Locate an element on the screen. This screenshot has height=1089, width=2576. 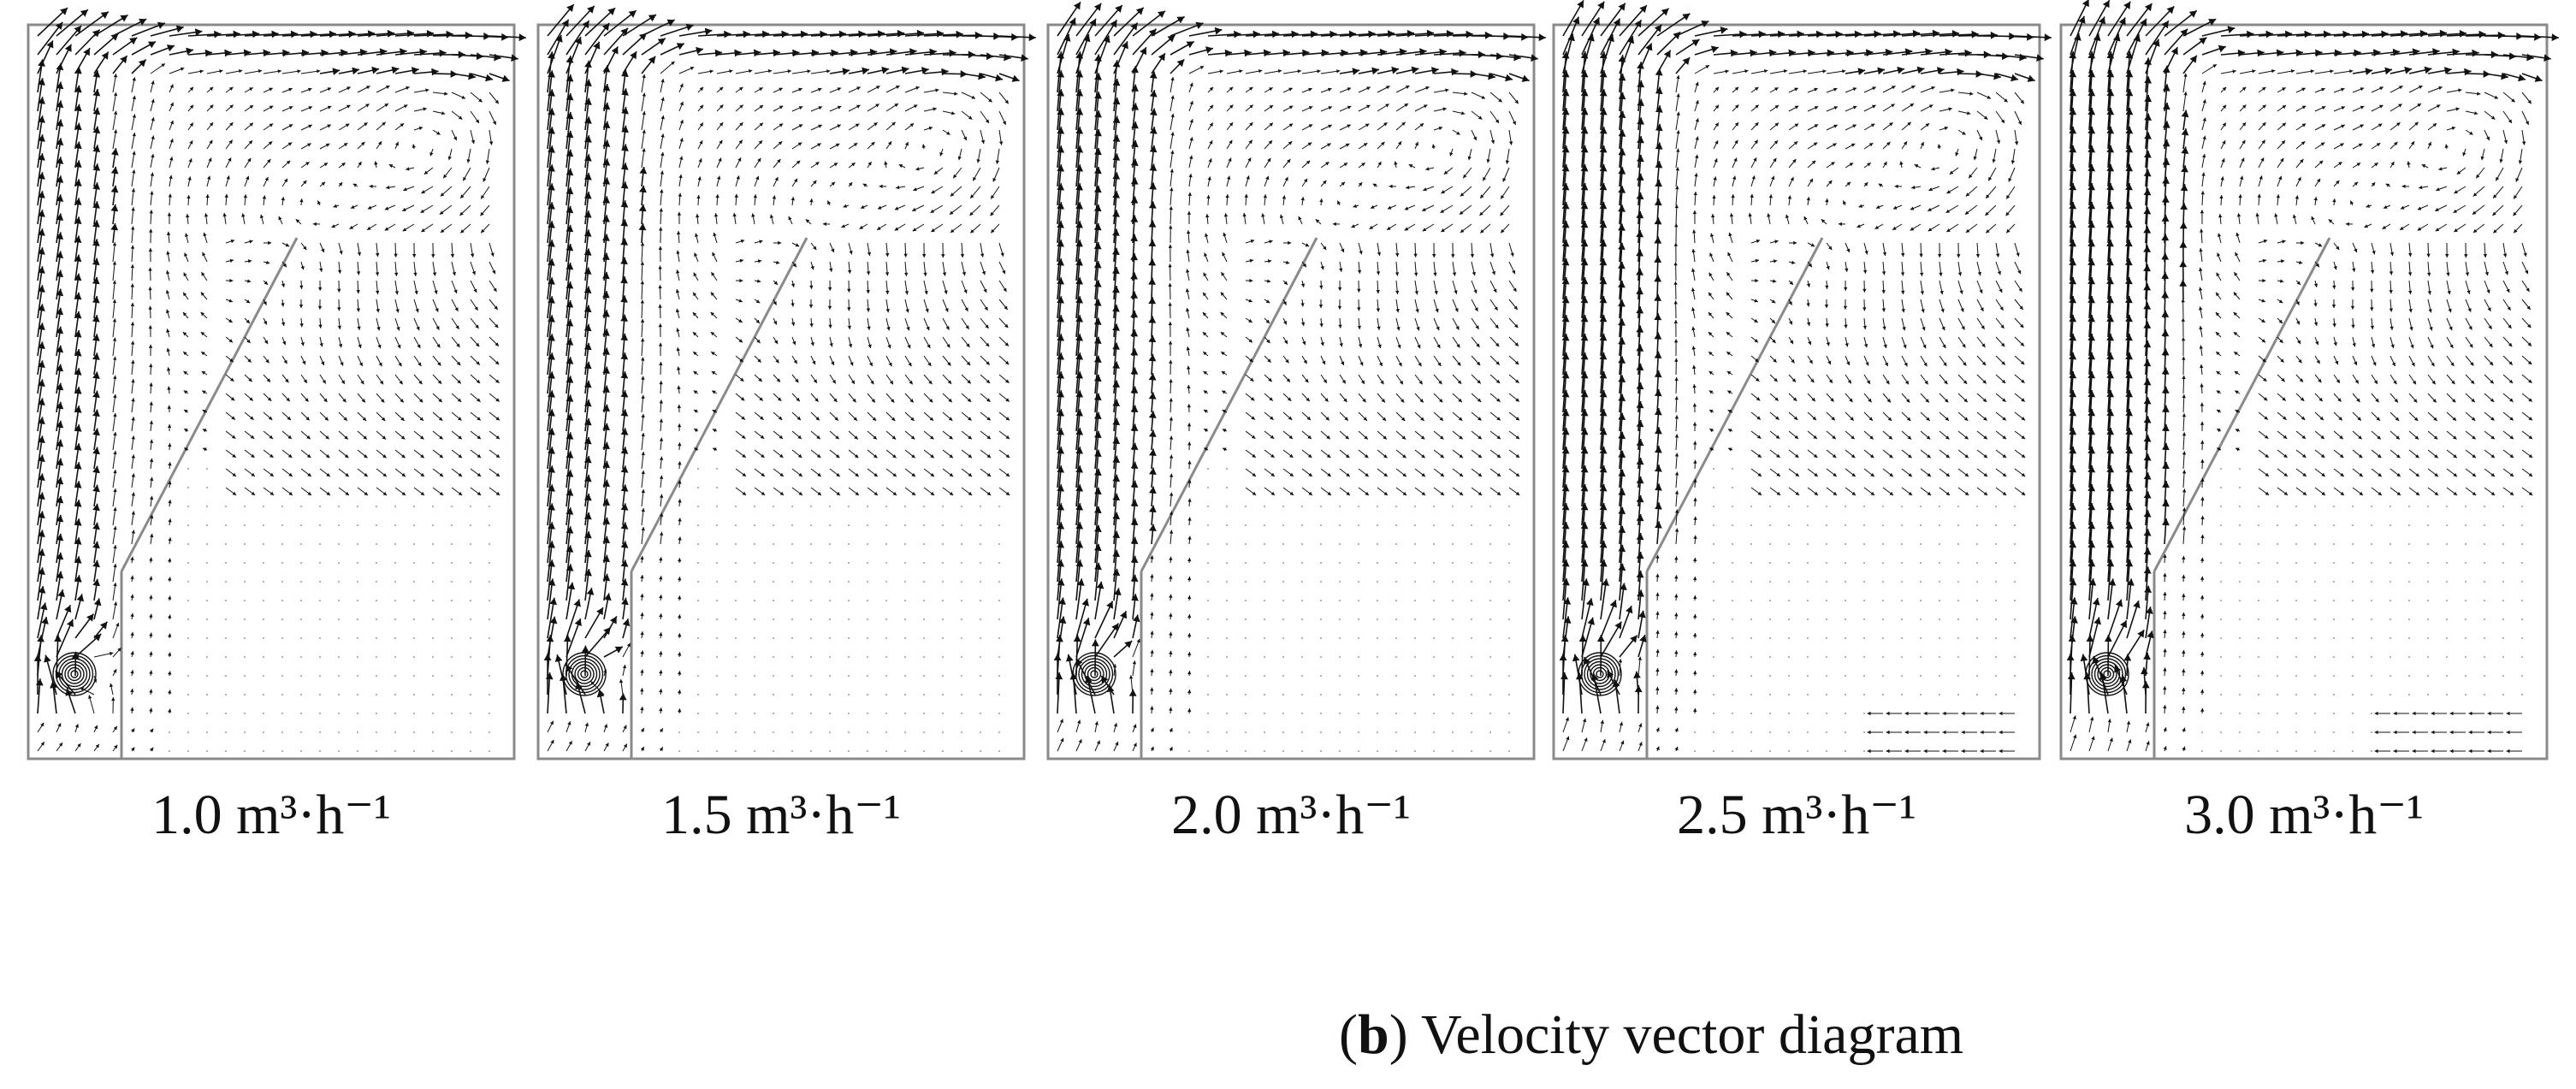
inlet-vortex is located at coordinates (74, 674).